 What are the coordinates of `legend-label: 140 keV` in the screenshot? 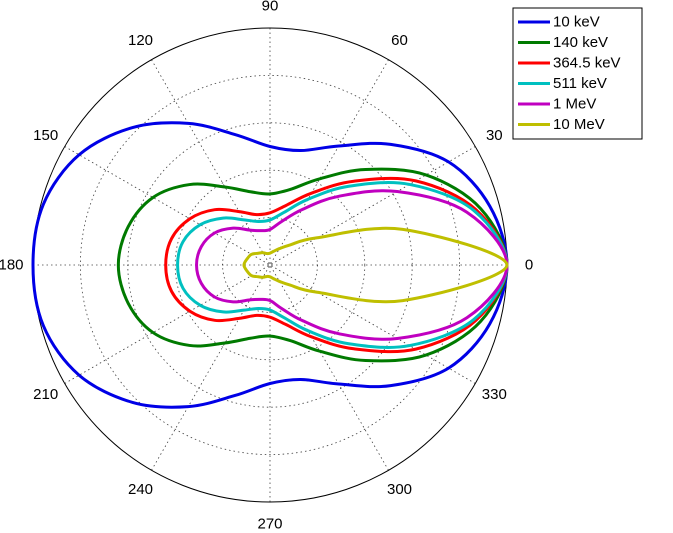 It's located at (580, 42).